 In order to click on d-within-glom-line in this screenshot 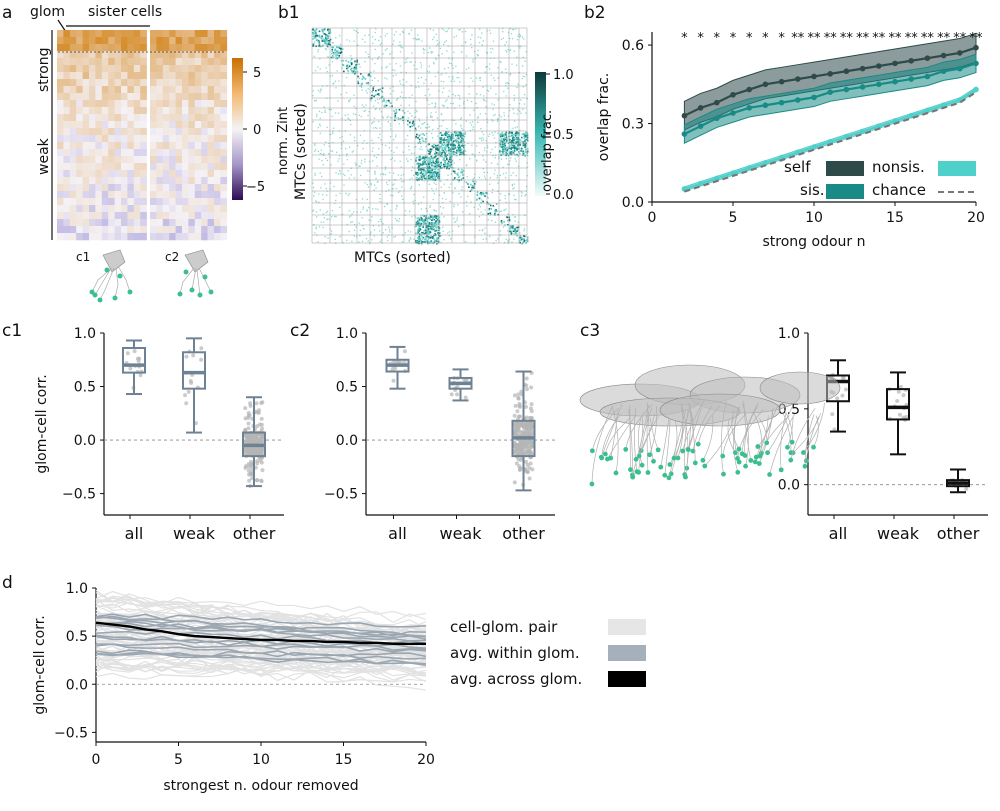, I will do `click(261, 632)`.